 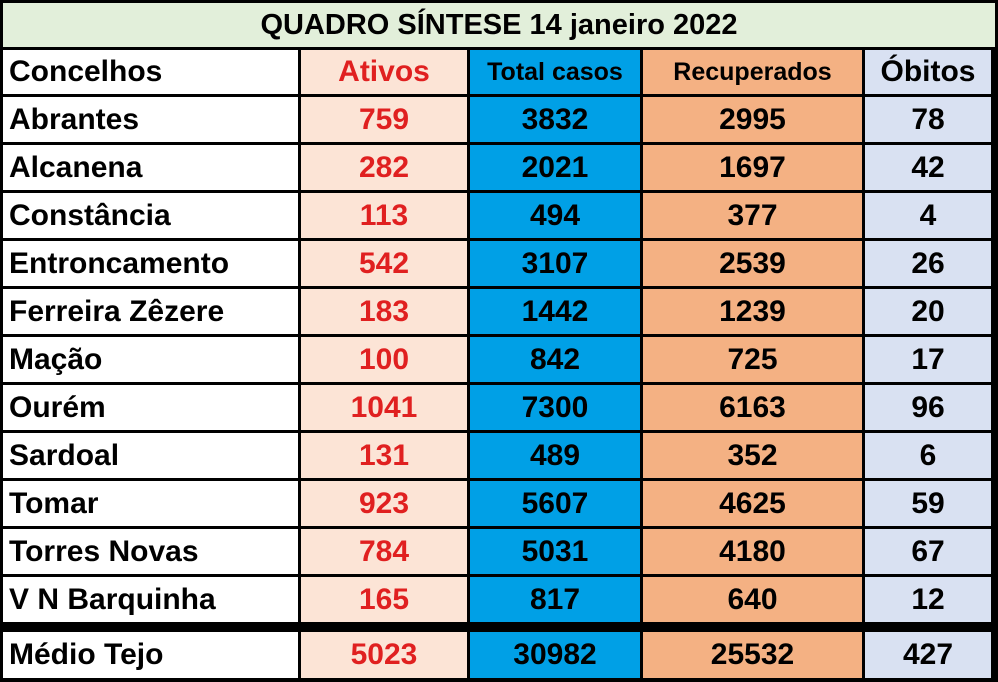 What do you see at coordinates (555, 551) in the screenshot?
I see `cell-total-casos: 5031` at bounding box center [555, 551].